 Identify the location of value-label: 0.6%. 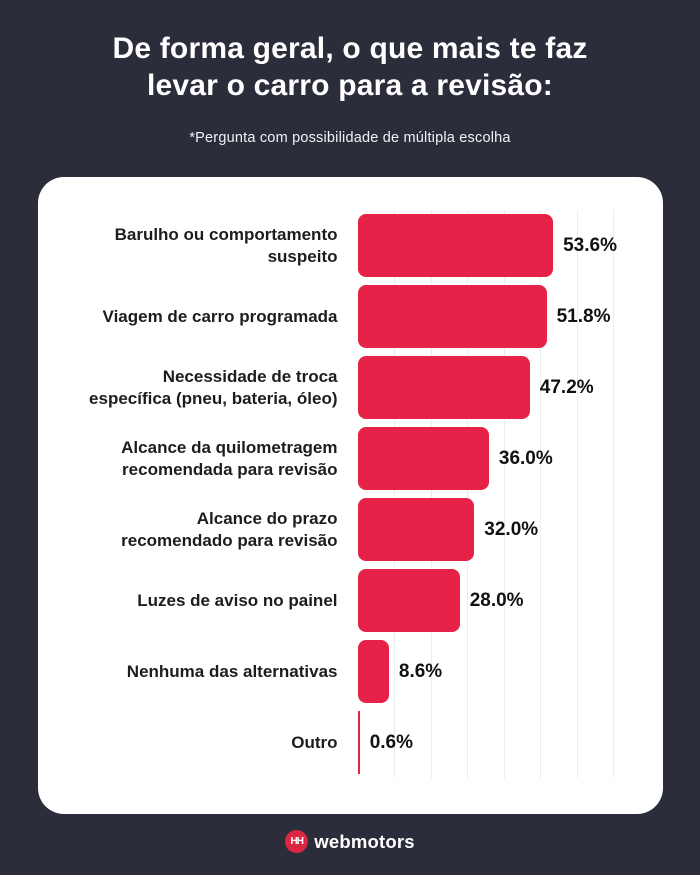
(391, 742).